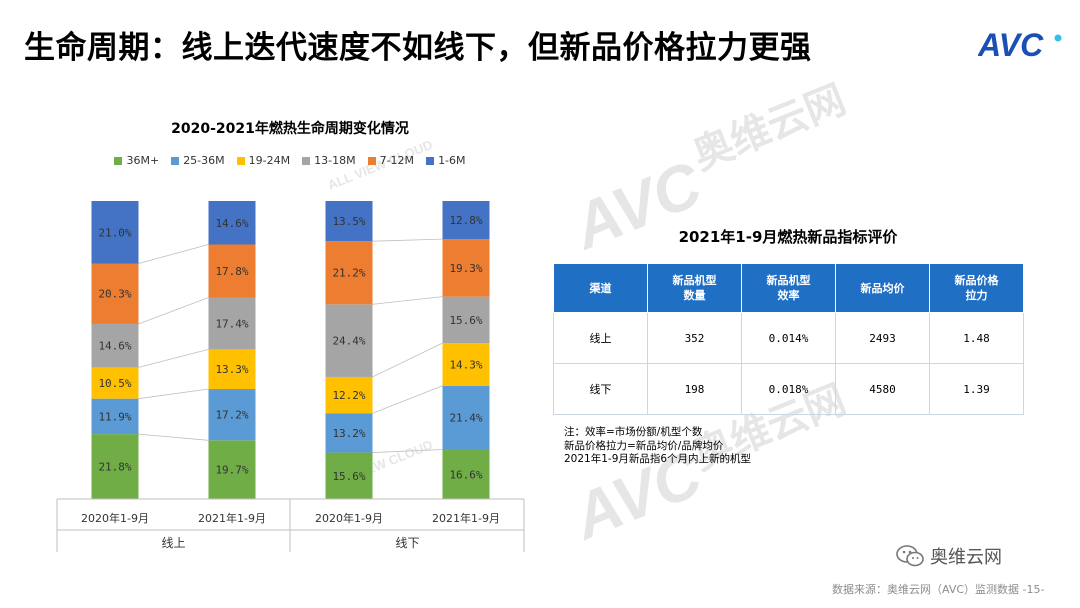 The width and height of the screenshot is (1080, 608). What do you see at coordinates (204, 160) in the screenshot?
I see `legend-label: 25-36M` at bounding box center [204, 160].